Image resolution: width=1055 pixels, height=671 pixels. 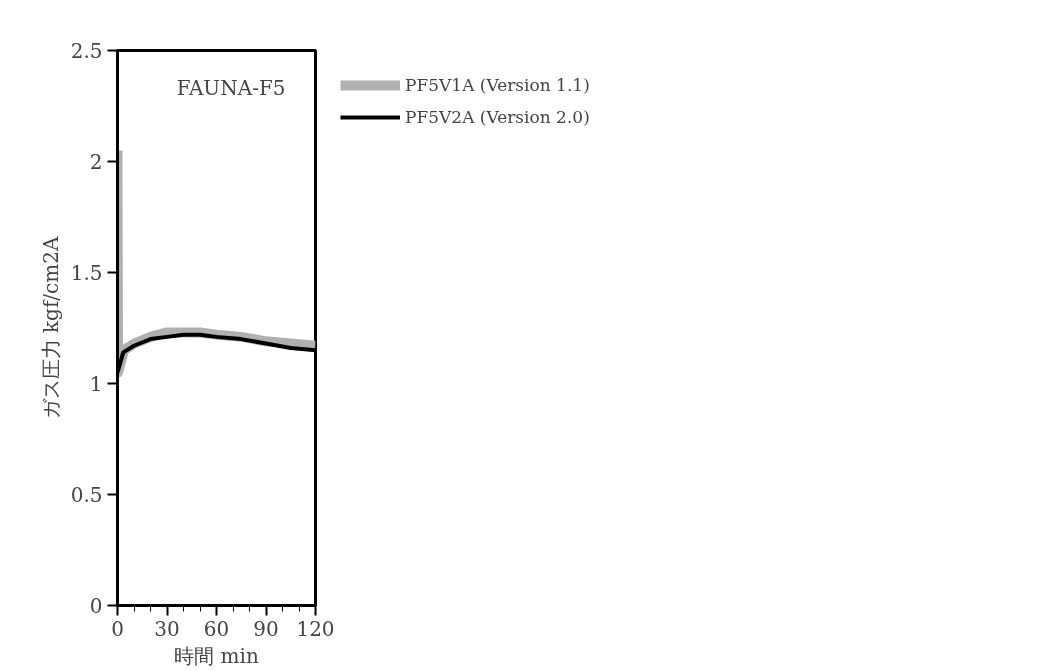 I want to click on x-tick-label: 0, so click(x=117, y=628).